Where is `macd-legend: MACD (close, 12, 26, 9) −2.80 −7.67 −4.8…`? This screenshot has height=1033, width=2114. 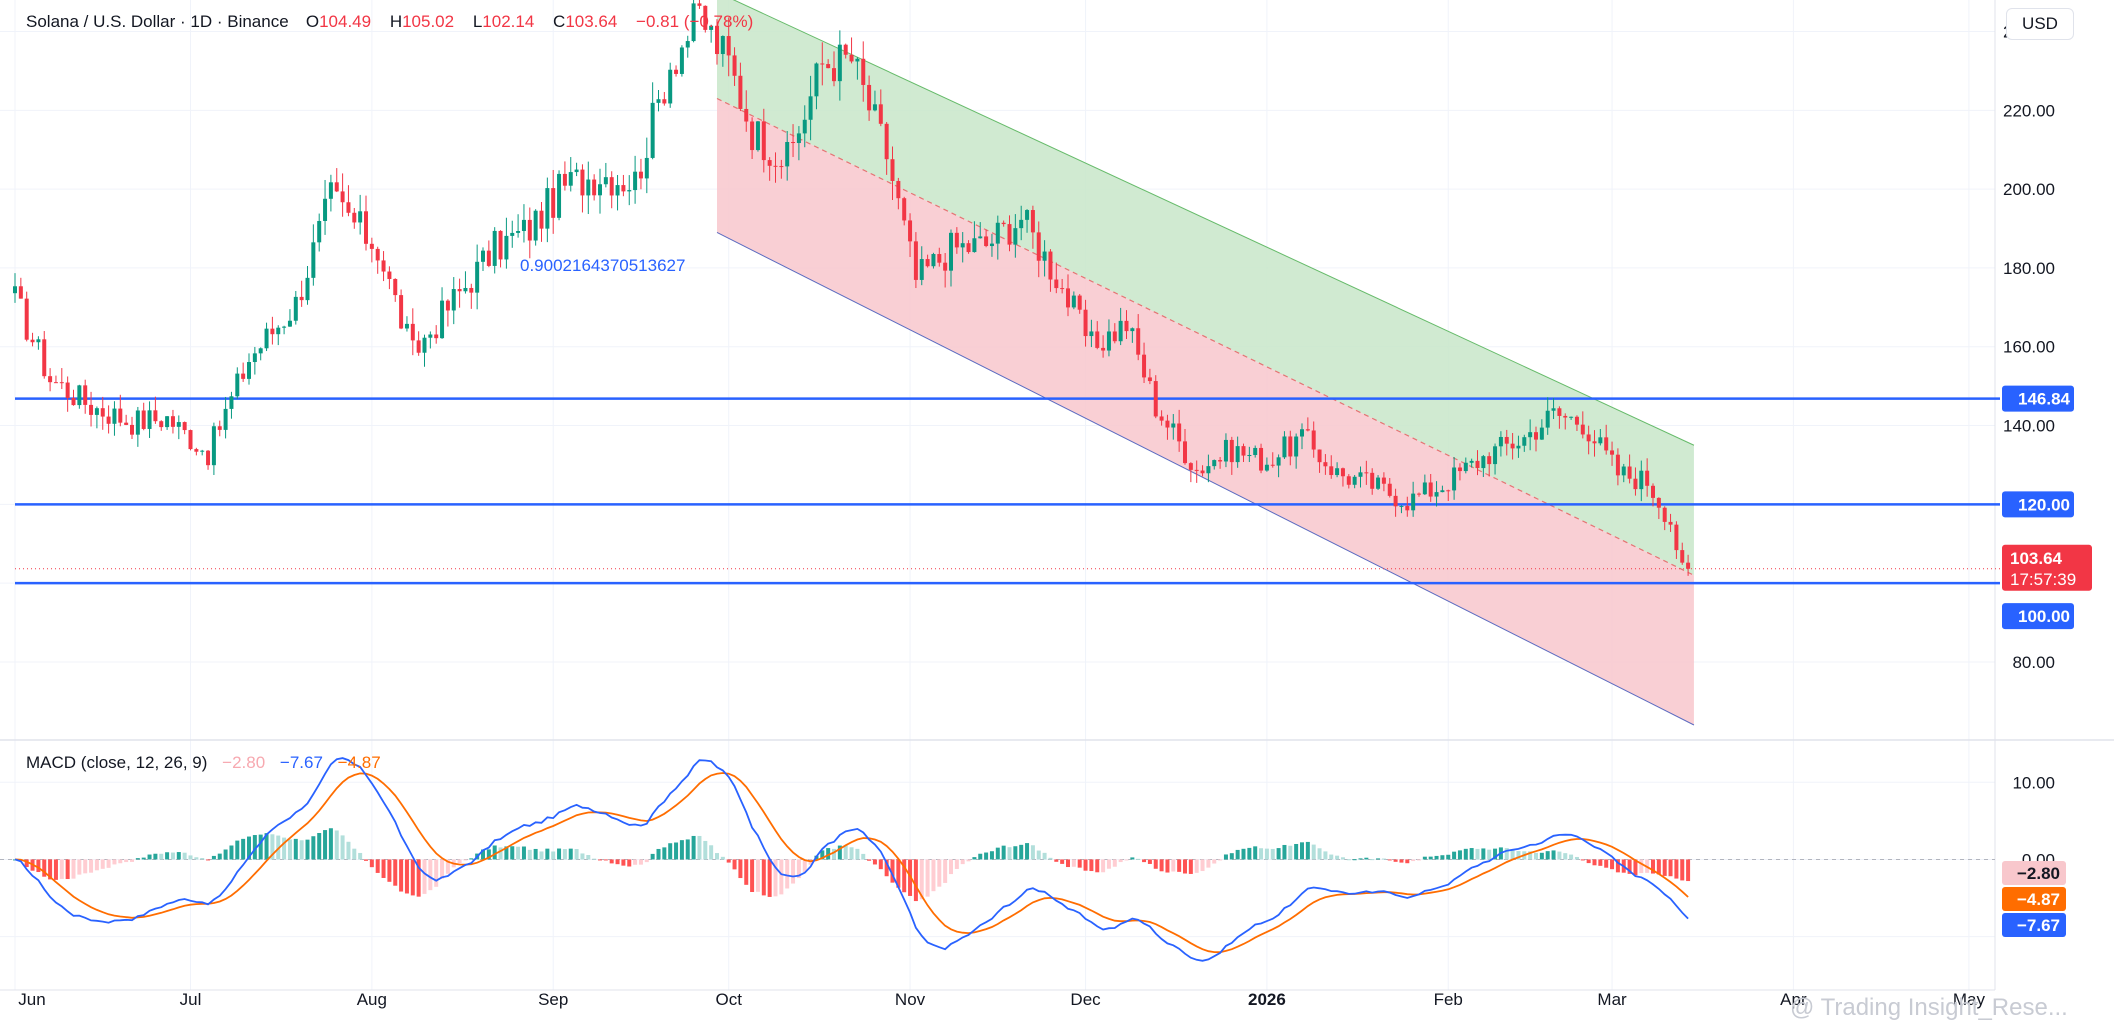
macd-legend: MACD (close, 12, 26, 9) −2.80 −7.67 −4.8… is located at coordinates (208, 763).